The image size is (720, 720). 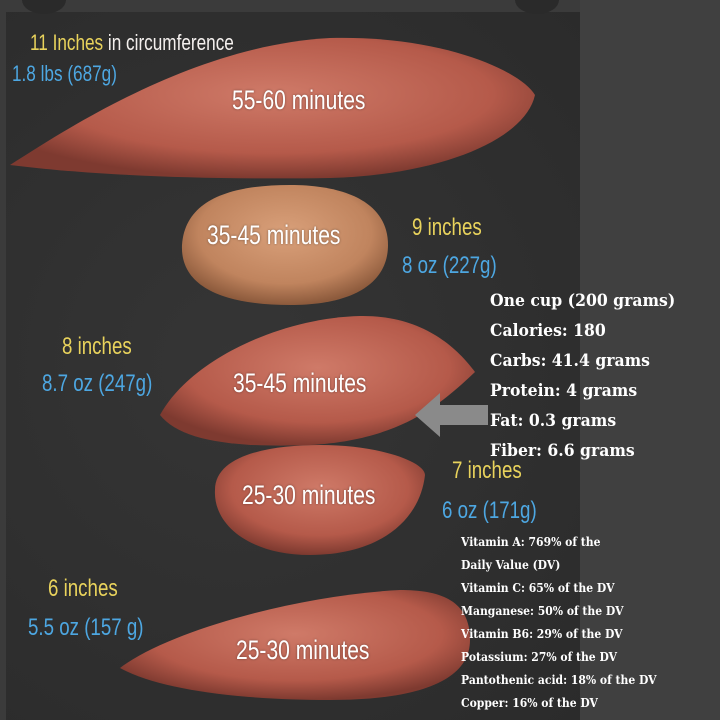 What do you see at coordinates (64, 73) in the screenshot?
I see `weight-label-large: 1.8 lbs (687g)` at bounding box center [64, 73].